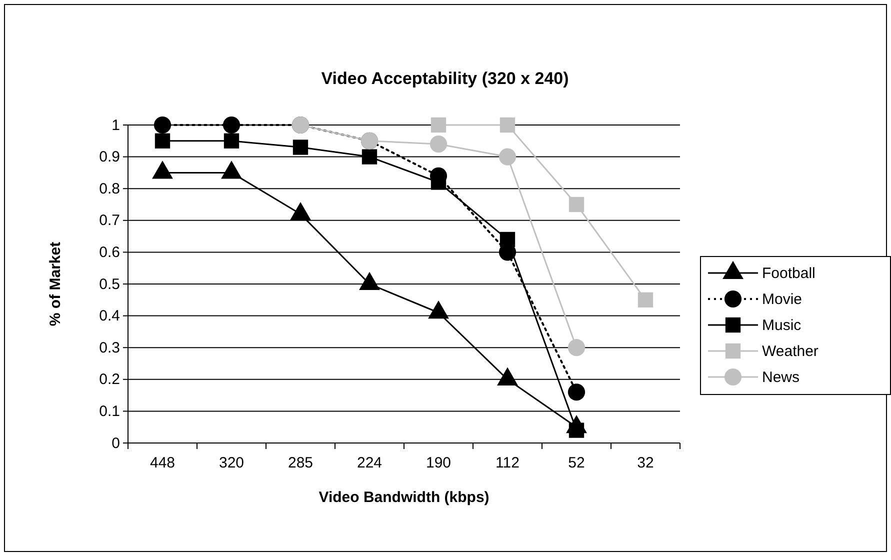  Describe the element at coordinates (782, 299) in the screenshot. I see `legend-label: Movie` at that location.